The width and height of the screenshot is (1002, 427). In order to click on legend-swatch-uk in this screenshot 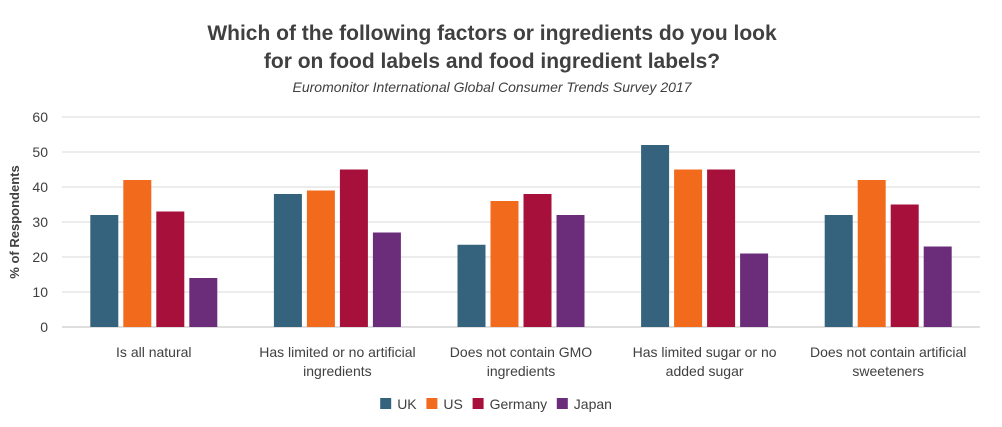, I will do `click(386, 403)`.